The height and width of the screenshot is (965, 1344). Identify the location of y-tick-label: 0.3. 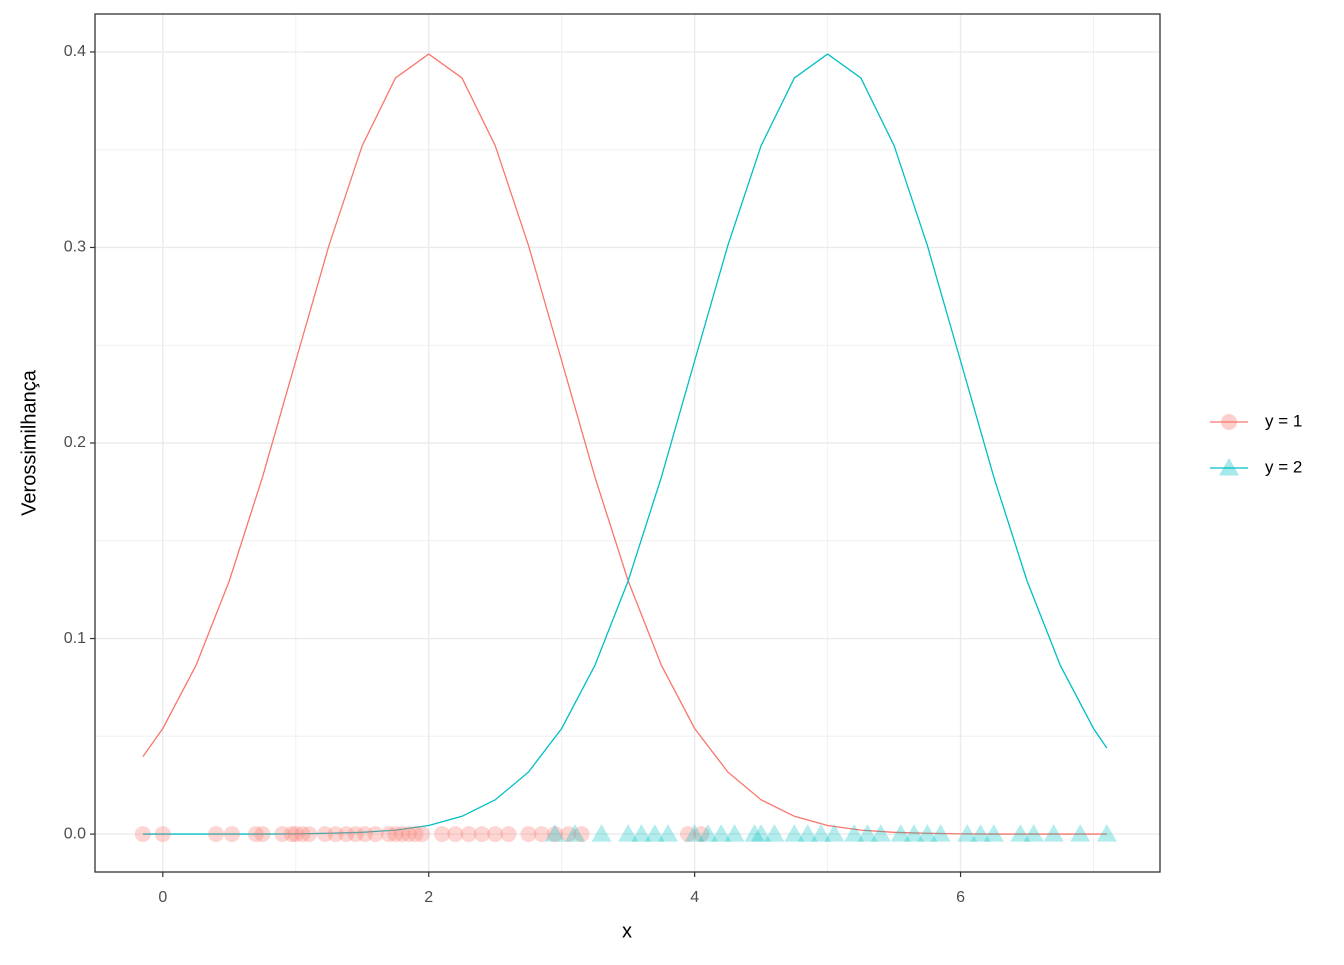
(75, 247).